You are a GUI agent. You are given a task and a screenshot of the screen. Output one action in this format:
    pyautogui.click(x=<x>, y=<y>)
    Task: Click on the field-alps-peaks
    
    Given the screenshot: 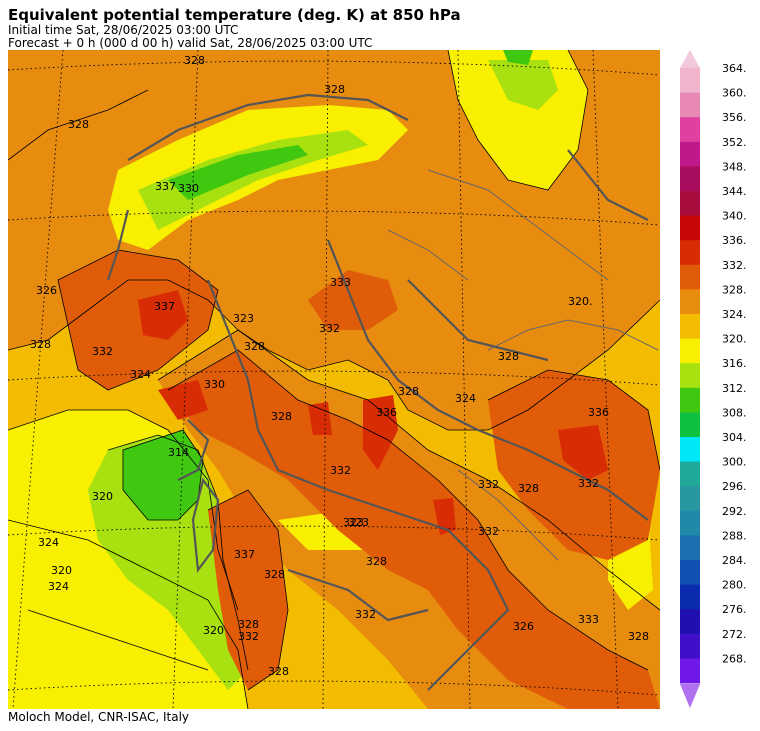 What is the action you would take?
    pyautogui.click(x=238, y=172)
    